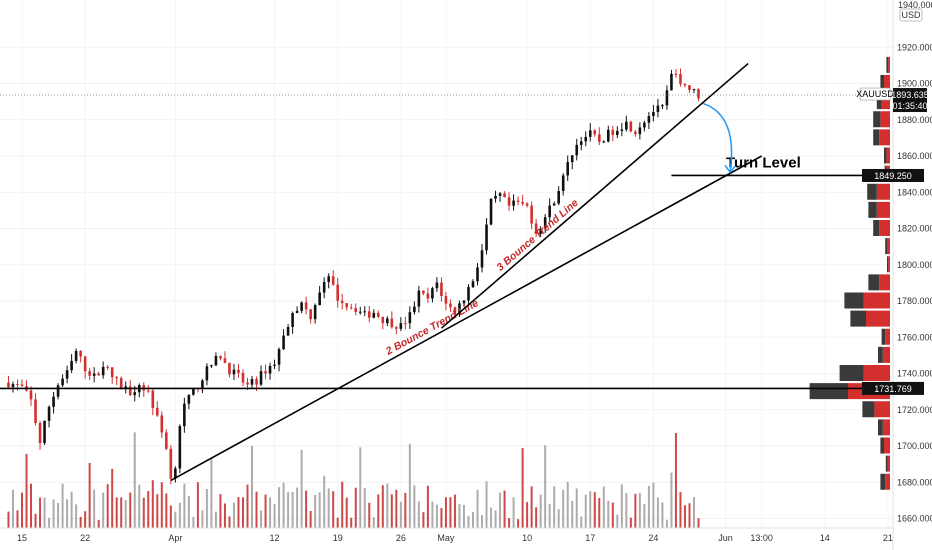 Image resolution: width=932 pixels, height=550 pixels. What do you see at coordinates (914, 374) in the screenshot?
I see `price-tick-label: 1740.000` at bounding box center [914, 374].